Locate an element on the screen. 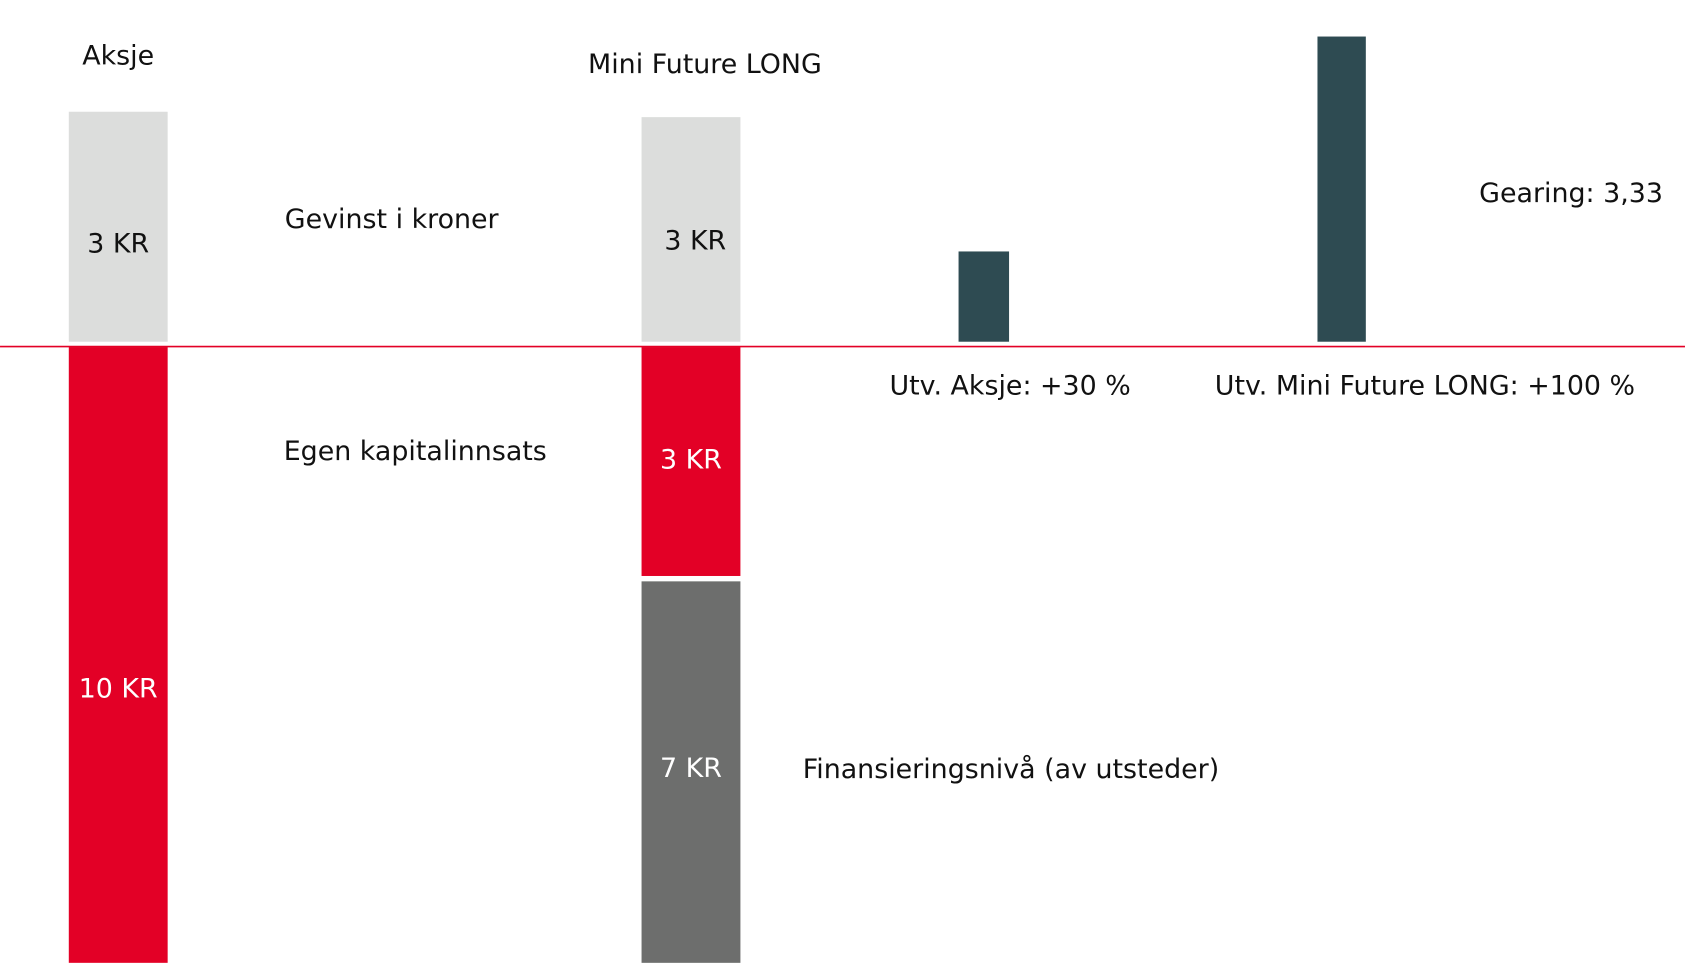 The image size is (1685, 976). financing-label: Finansieringsnivå (av utsteder) is located at coordinates (1011, 769).